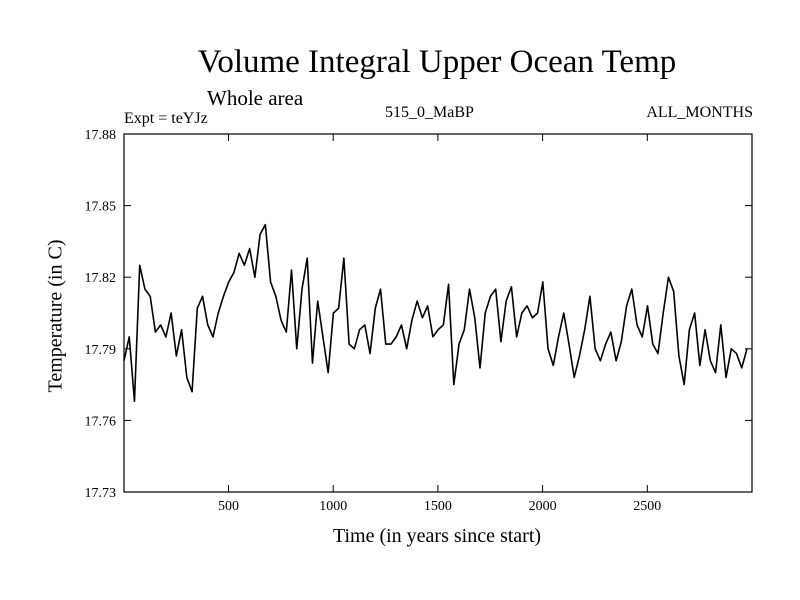  What do you see at coordinates (101, 135) in the screenshot?
I see `y-tick-label-5: 17.88` at bounding box center [101, 135].